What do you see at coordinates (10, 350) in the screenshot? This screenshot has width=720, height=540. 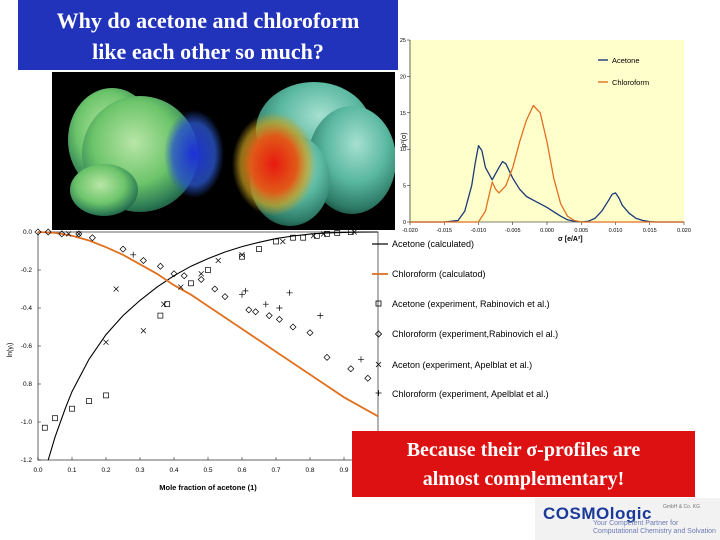 I see `ln-y-axis-label: ln(γᵢ)` at bounding box center [10, 350].